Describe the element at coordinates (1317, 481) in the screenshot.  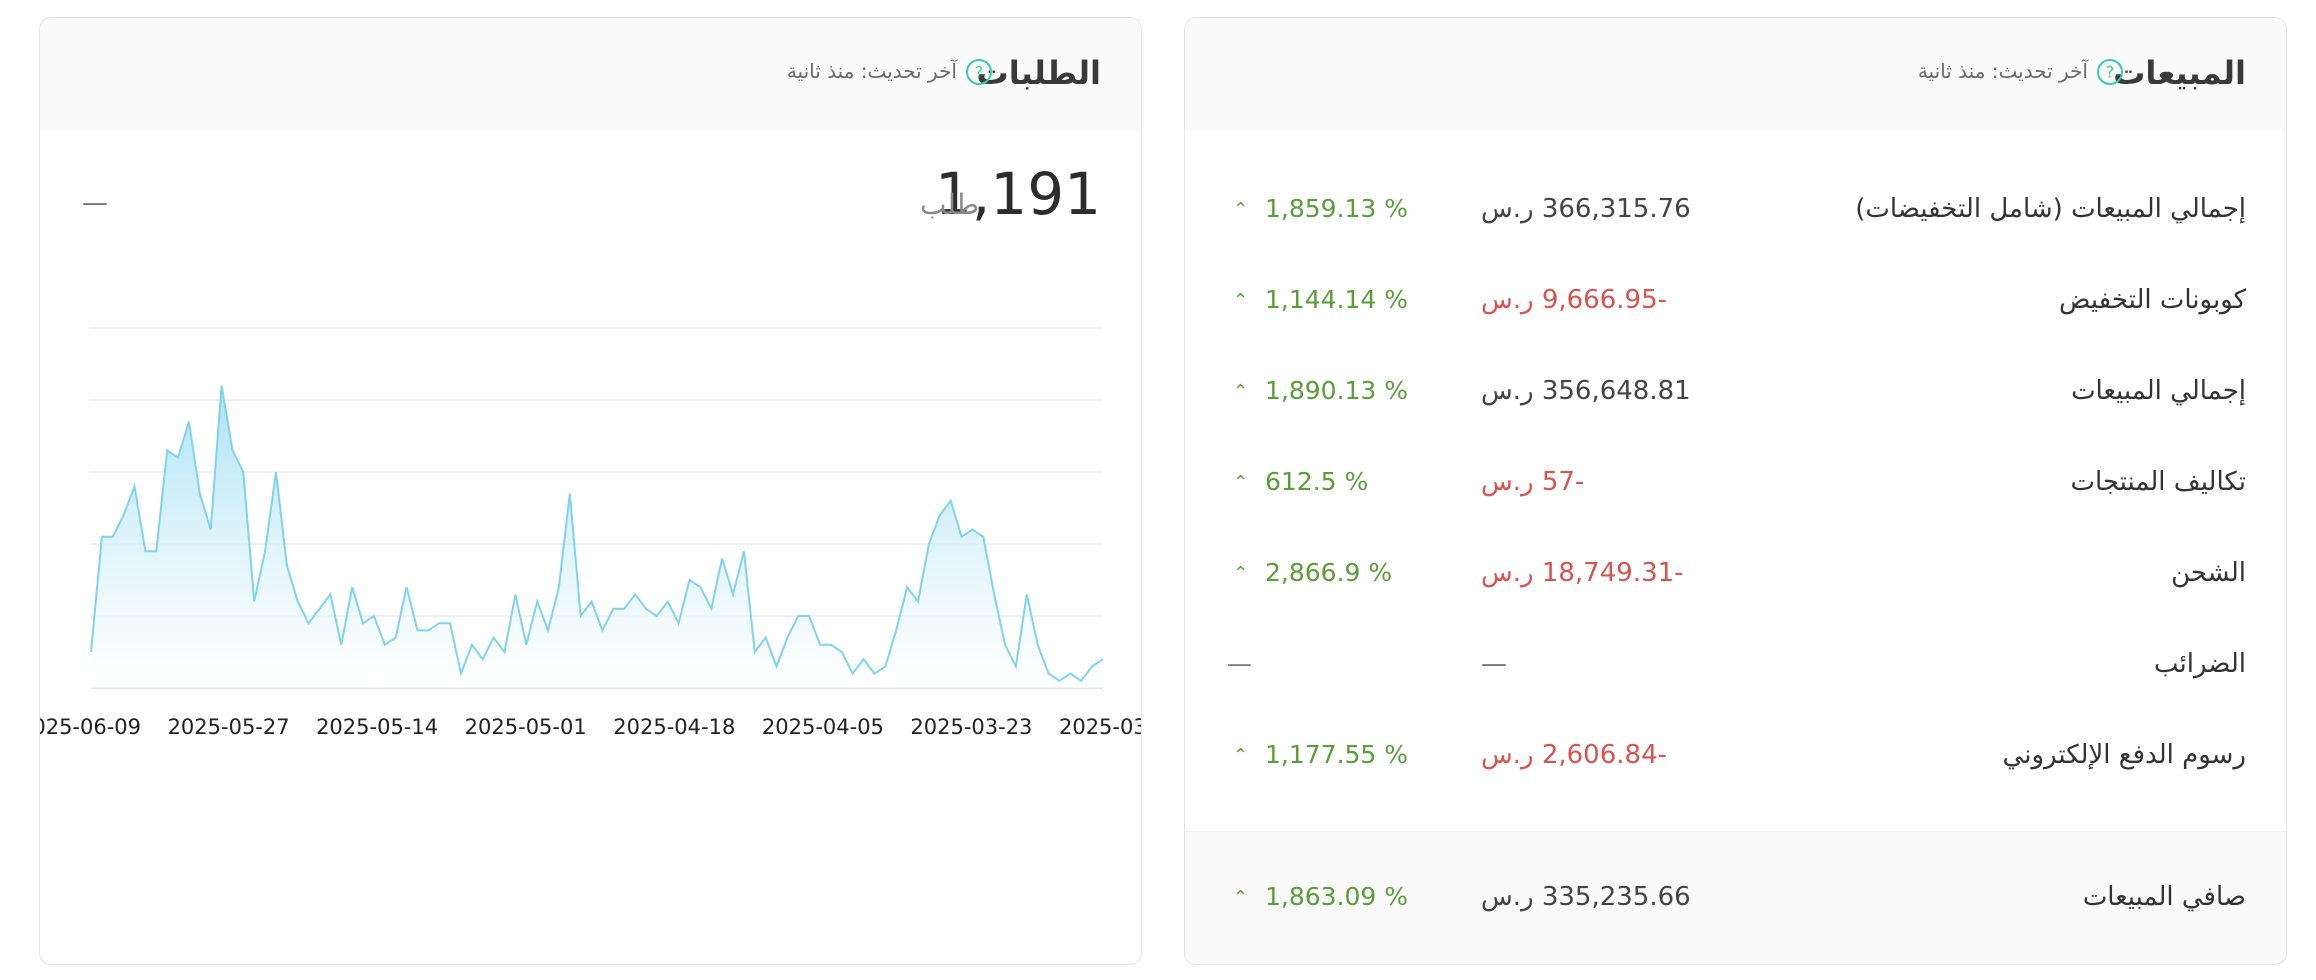
I see `change-value: 612.5 %` at that location.